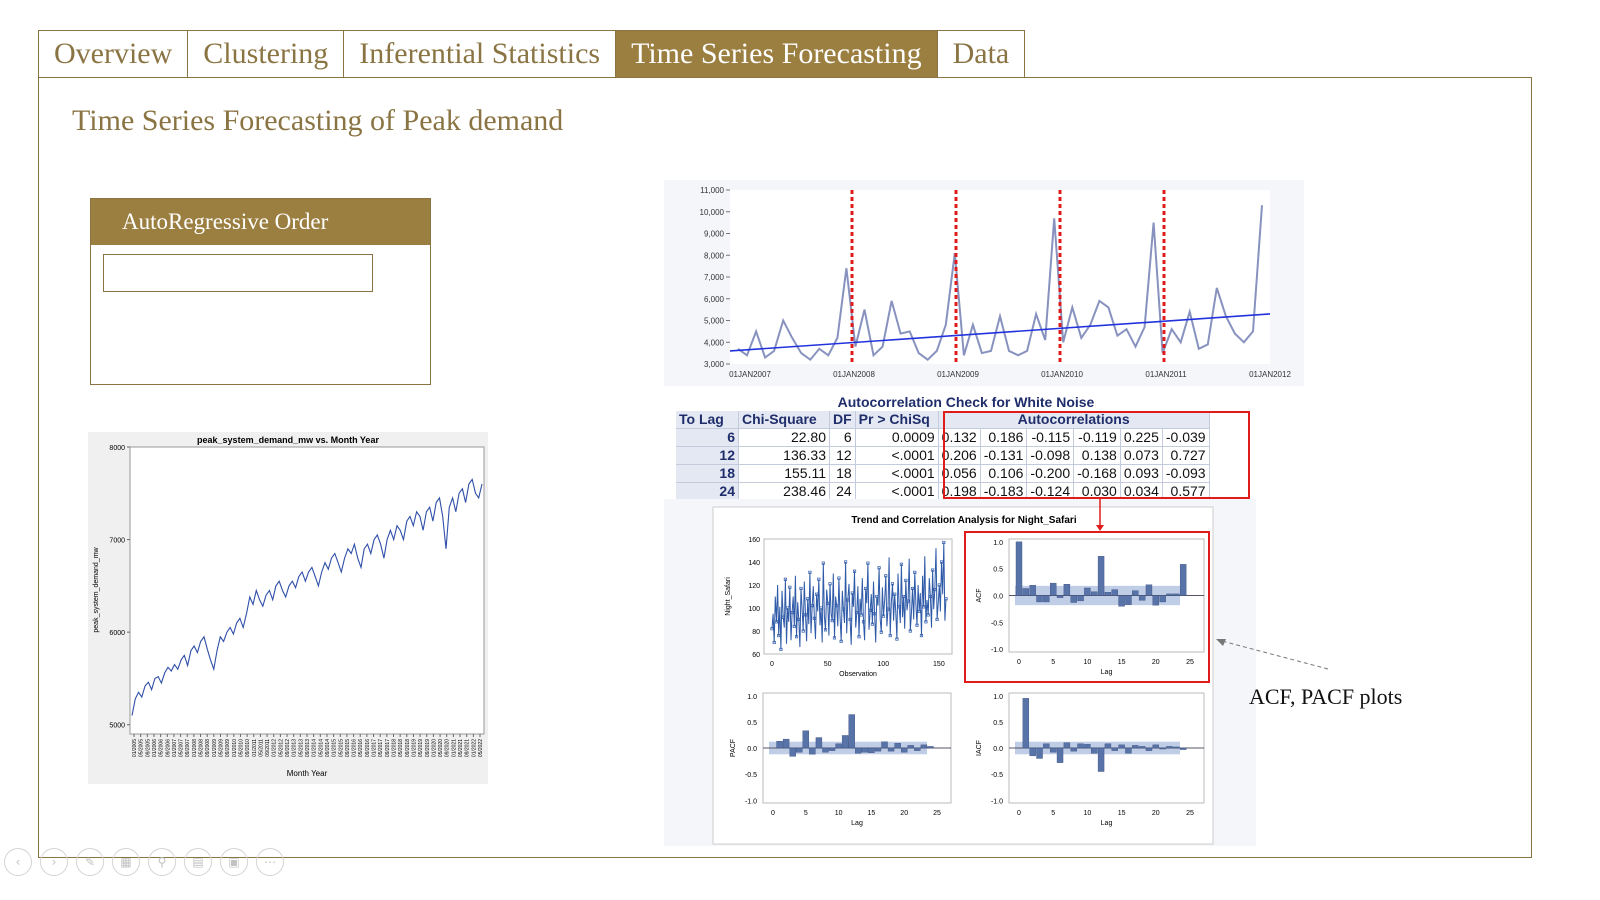 The height and width of the screenshot is (900, 1600). I want to click on autocorrelations-highlight, so click(1096, 455).